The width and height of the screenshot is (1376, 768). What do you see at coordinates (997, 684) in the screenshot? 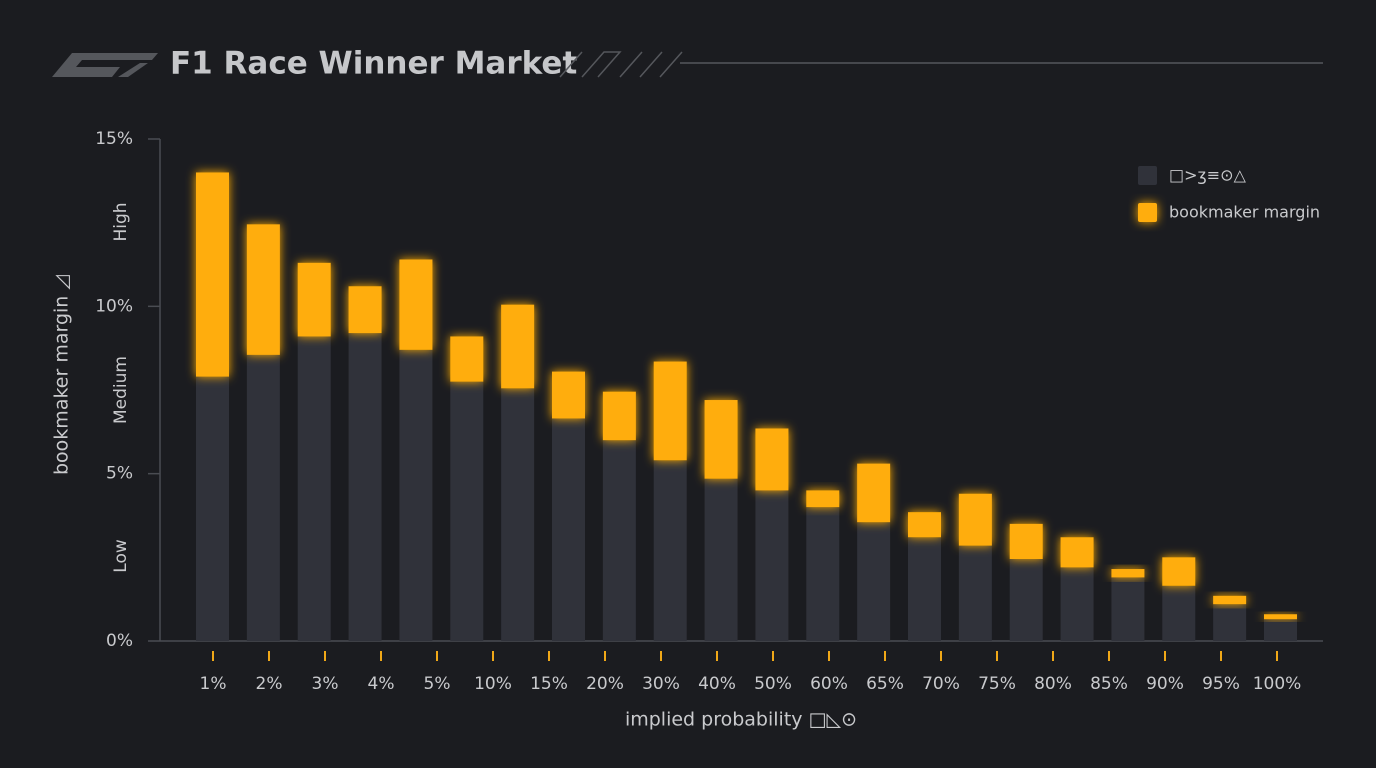
I see `x-tick-label: 75%` at bounding box center [997, 684].